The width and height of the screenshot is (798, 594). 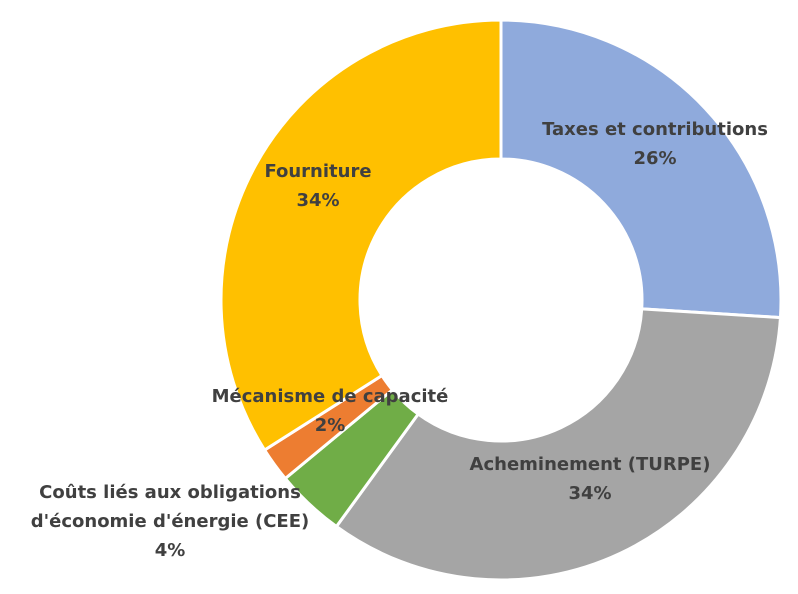 I want to click on label-name: Acheminement (TURPE), so click(x=590, y=464).